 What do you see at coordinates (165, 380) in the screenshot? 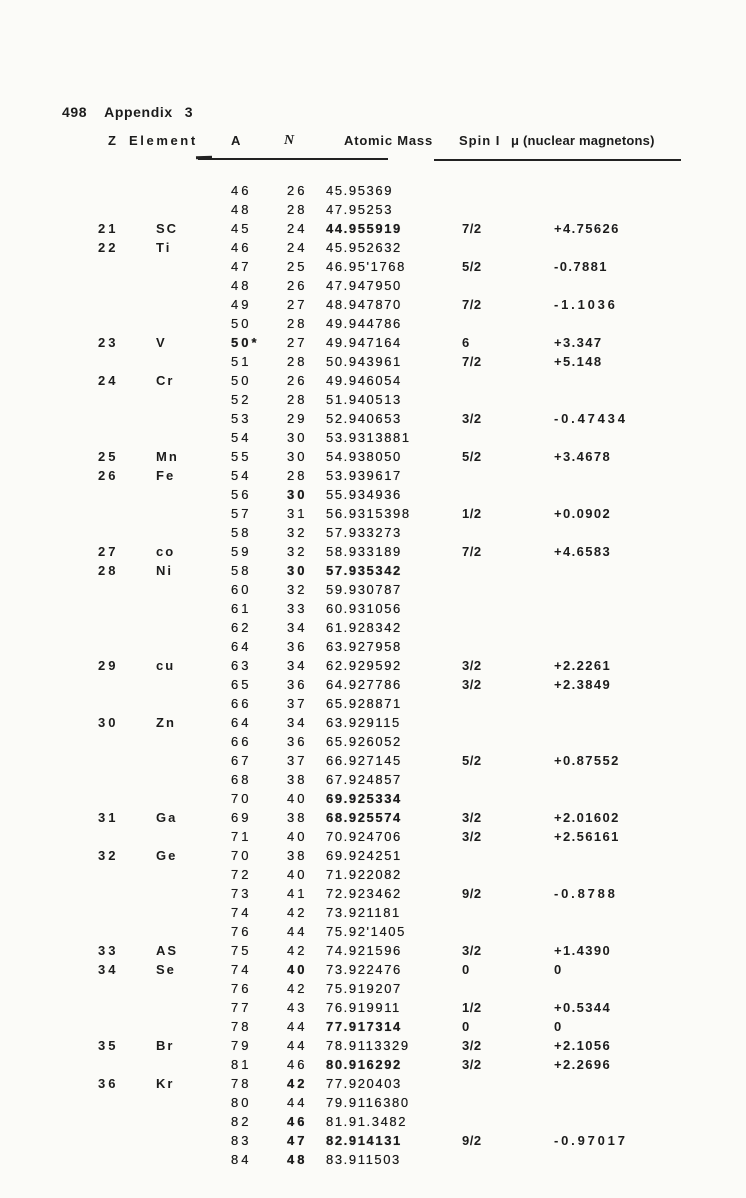
I see `cell-element: Cr` at bounding box center [165, 380].